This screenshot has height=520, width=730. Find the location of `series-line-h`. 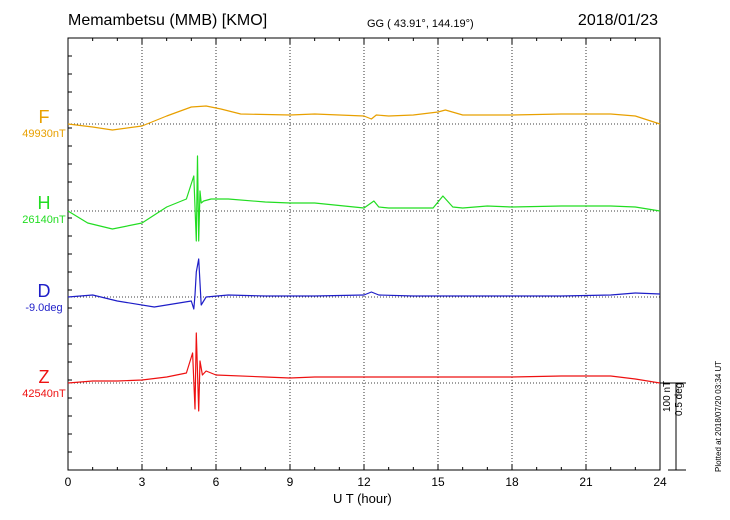

series-line-h is located at coordinates (364, 198).